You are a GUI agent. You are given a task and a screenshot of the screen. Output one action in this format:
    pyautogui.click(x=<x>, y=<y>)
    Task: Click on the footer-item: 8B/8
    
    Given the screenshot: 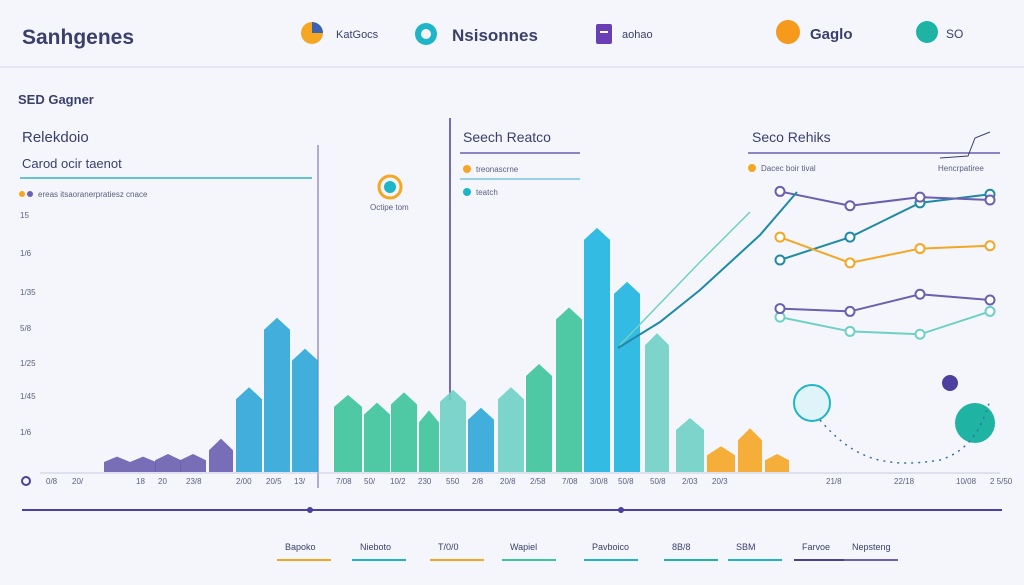 What is the action you would take?
    pyautogui.click(x=691, y=551)
    